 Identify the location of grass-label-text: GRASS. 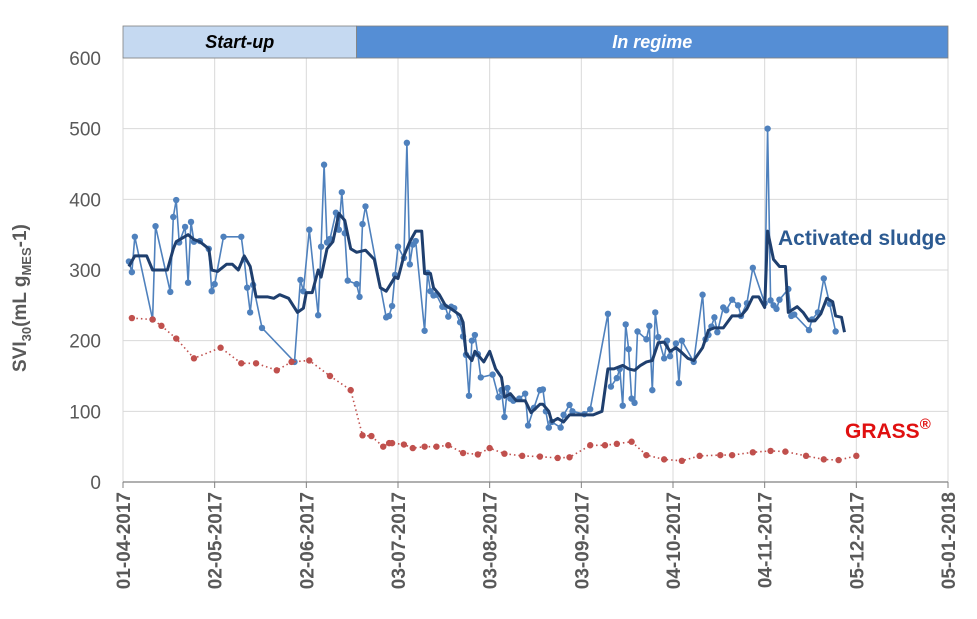
(882, 431).